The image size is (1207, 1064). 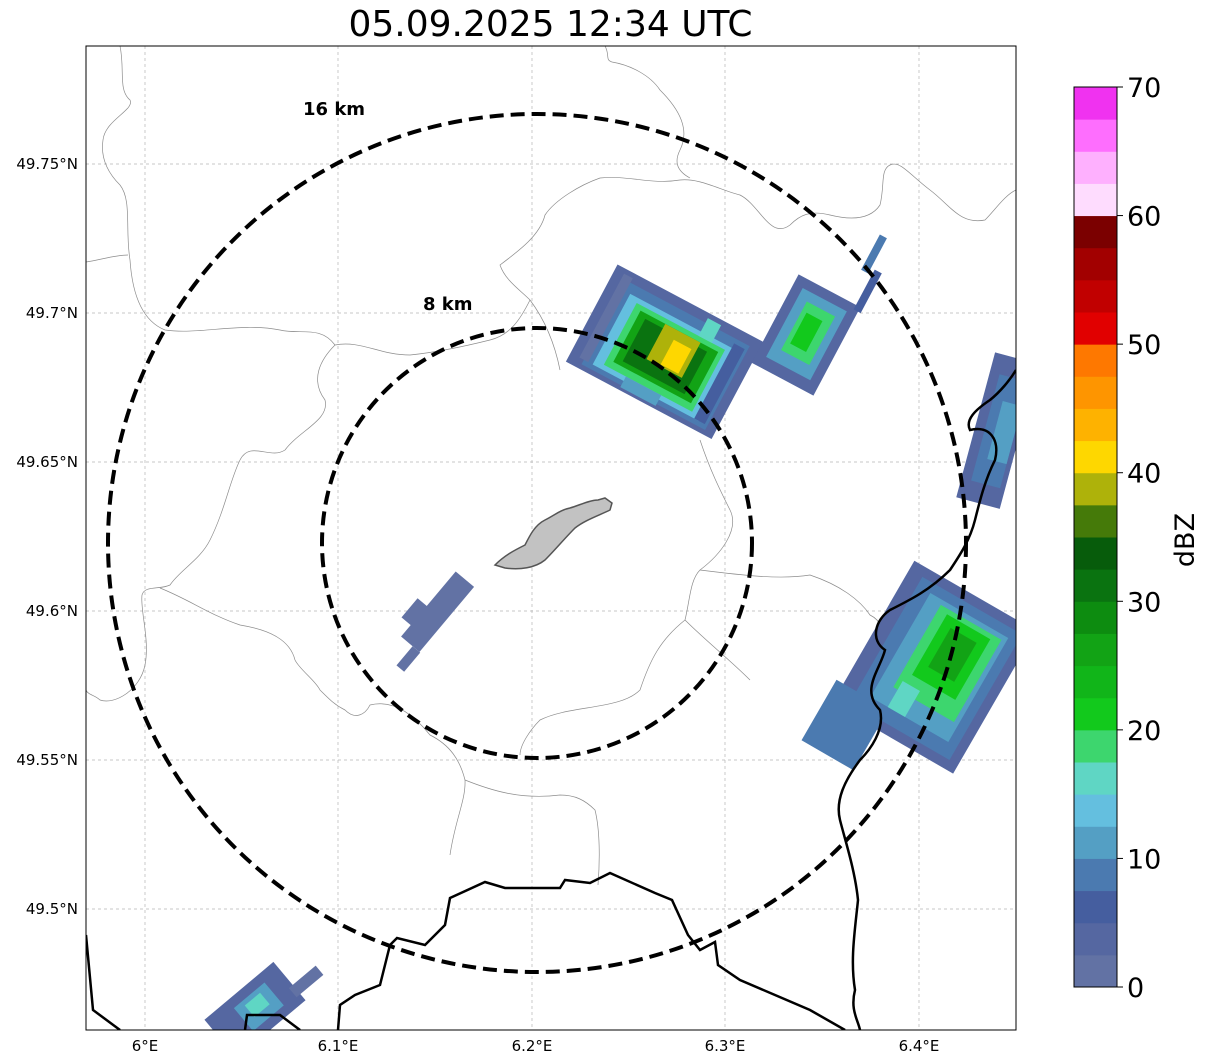 What do you see at coordinates (47, 164) in the screenshot?
I see `y-tick: 49.75°N` at bounding box center [47, 164].